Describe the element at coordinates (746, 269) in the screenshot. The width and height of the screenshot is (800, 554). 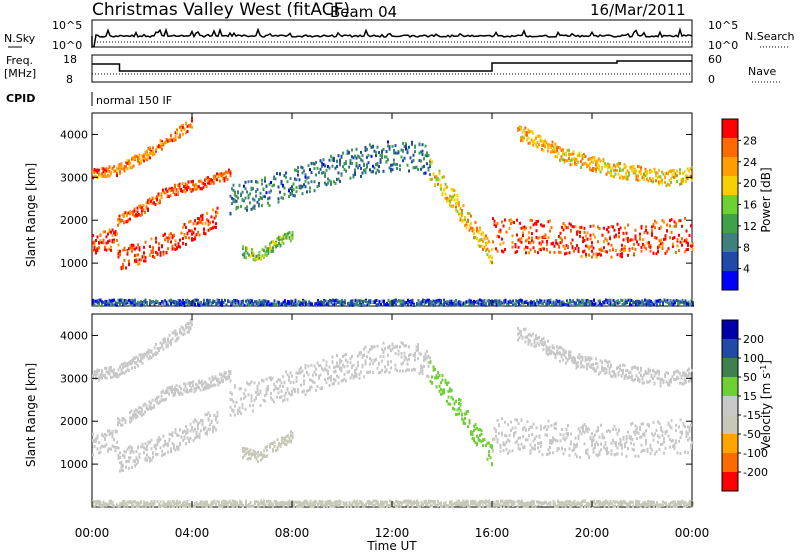
I see `colorbar-tick-label: 4` at that location.